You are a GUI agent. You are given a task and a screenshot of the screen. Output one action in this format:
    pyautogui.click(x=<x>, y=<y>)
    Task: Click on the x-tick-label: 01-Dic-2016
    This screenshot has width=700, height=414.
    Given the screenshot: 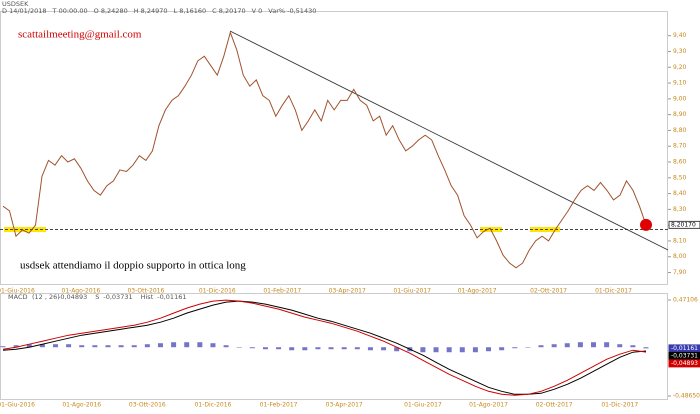 What is the action you would take?
    pyautogui.click(x=213, y=405)
    